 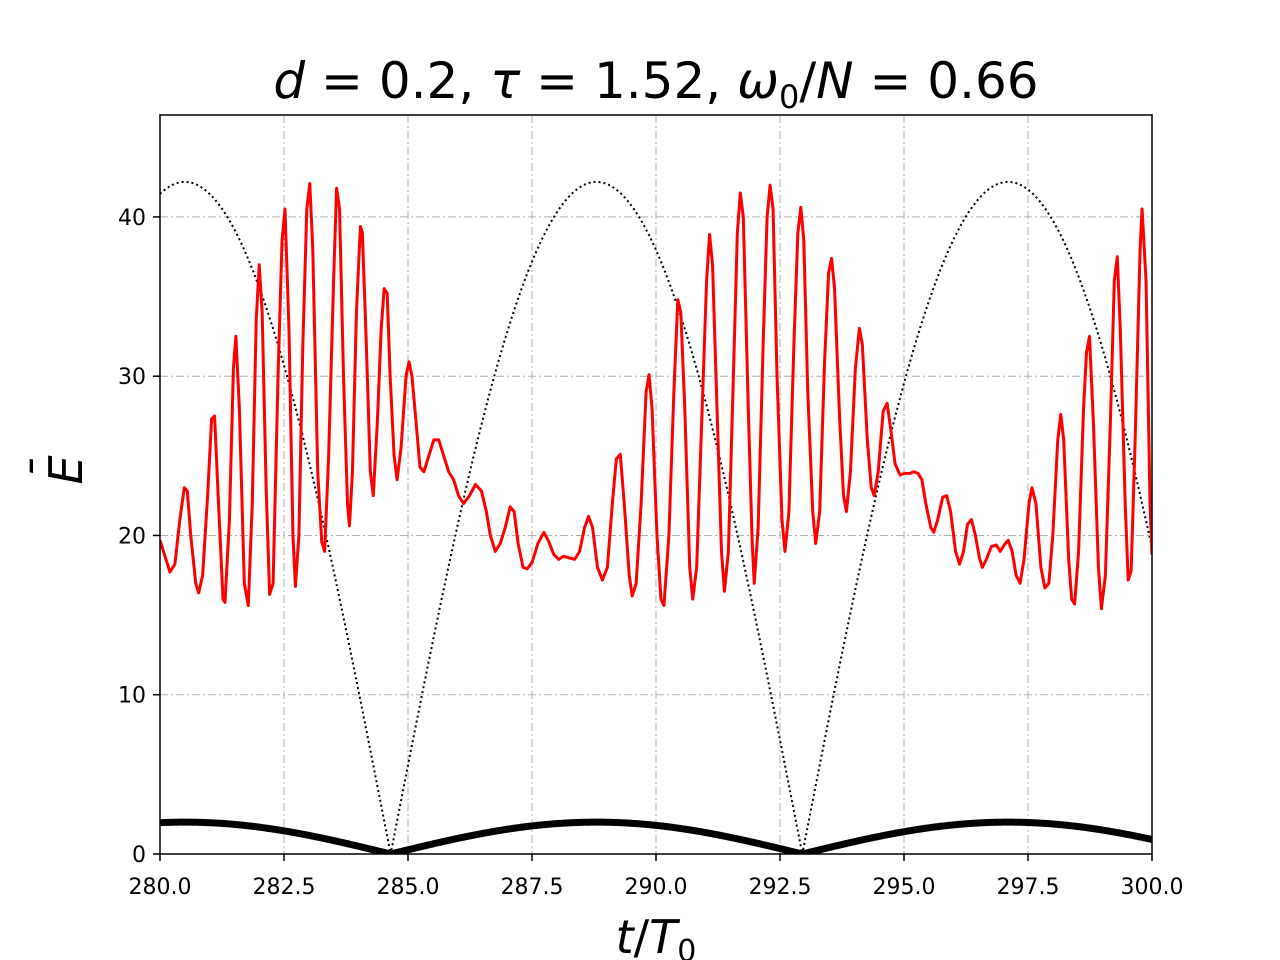 I want to click on title-omega-symbol: ω, so click(x=758, y=81).